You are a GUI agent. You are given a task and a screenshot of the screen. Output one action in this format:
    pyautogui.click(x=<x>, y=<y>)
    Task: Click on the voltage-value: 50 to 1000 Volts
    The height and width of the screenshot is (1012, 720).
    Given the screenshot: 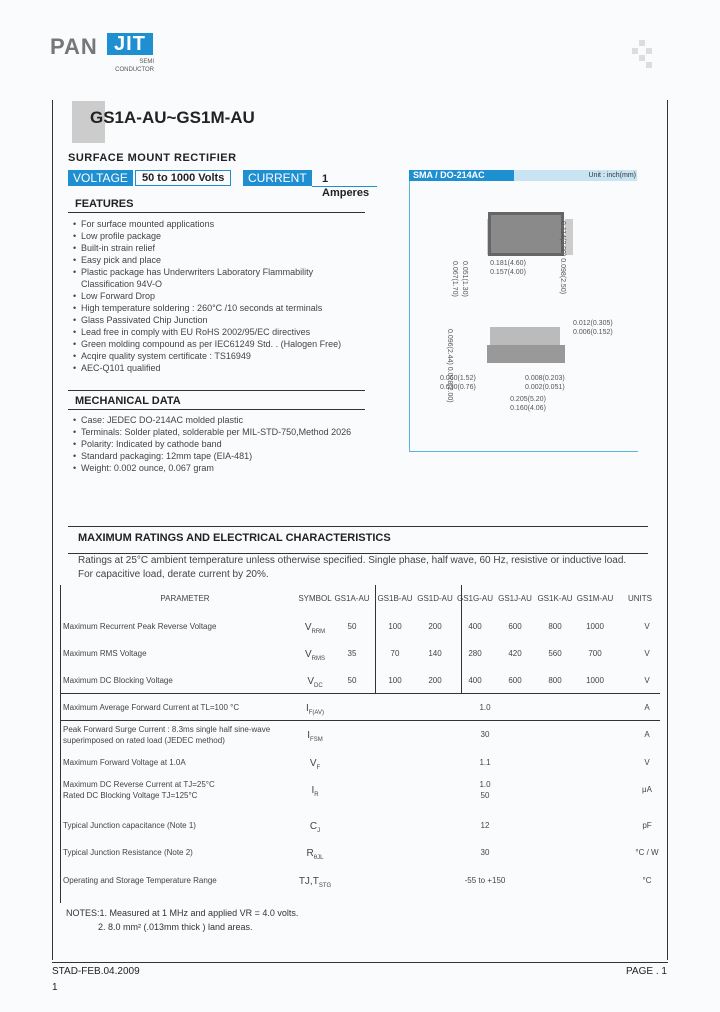 What is the action you would take?
    pyautogui.click(x=183, y=178)
    